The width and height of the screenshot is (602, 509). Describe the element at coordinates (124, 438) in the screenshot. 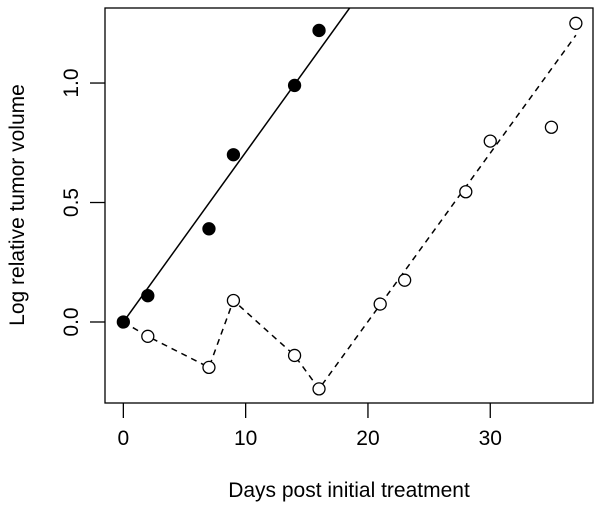

I see `x-tick-label: 0` at that location.